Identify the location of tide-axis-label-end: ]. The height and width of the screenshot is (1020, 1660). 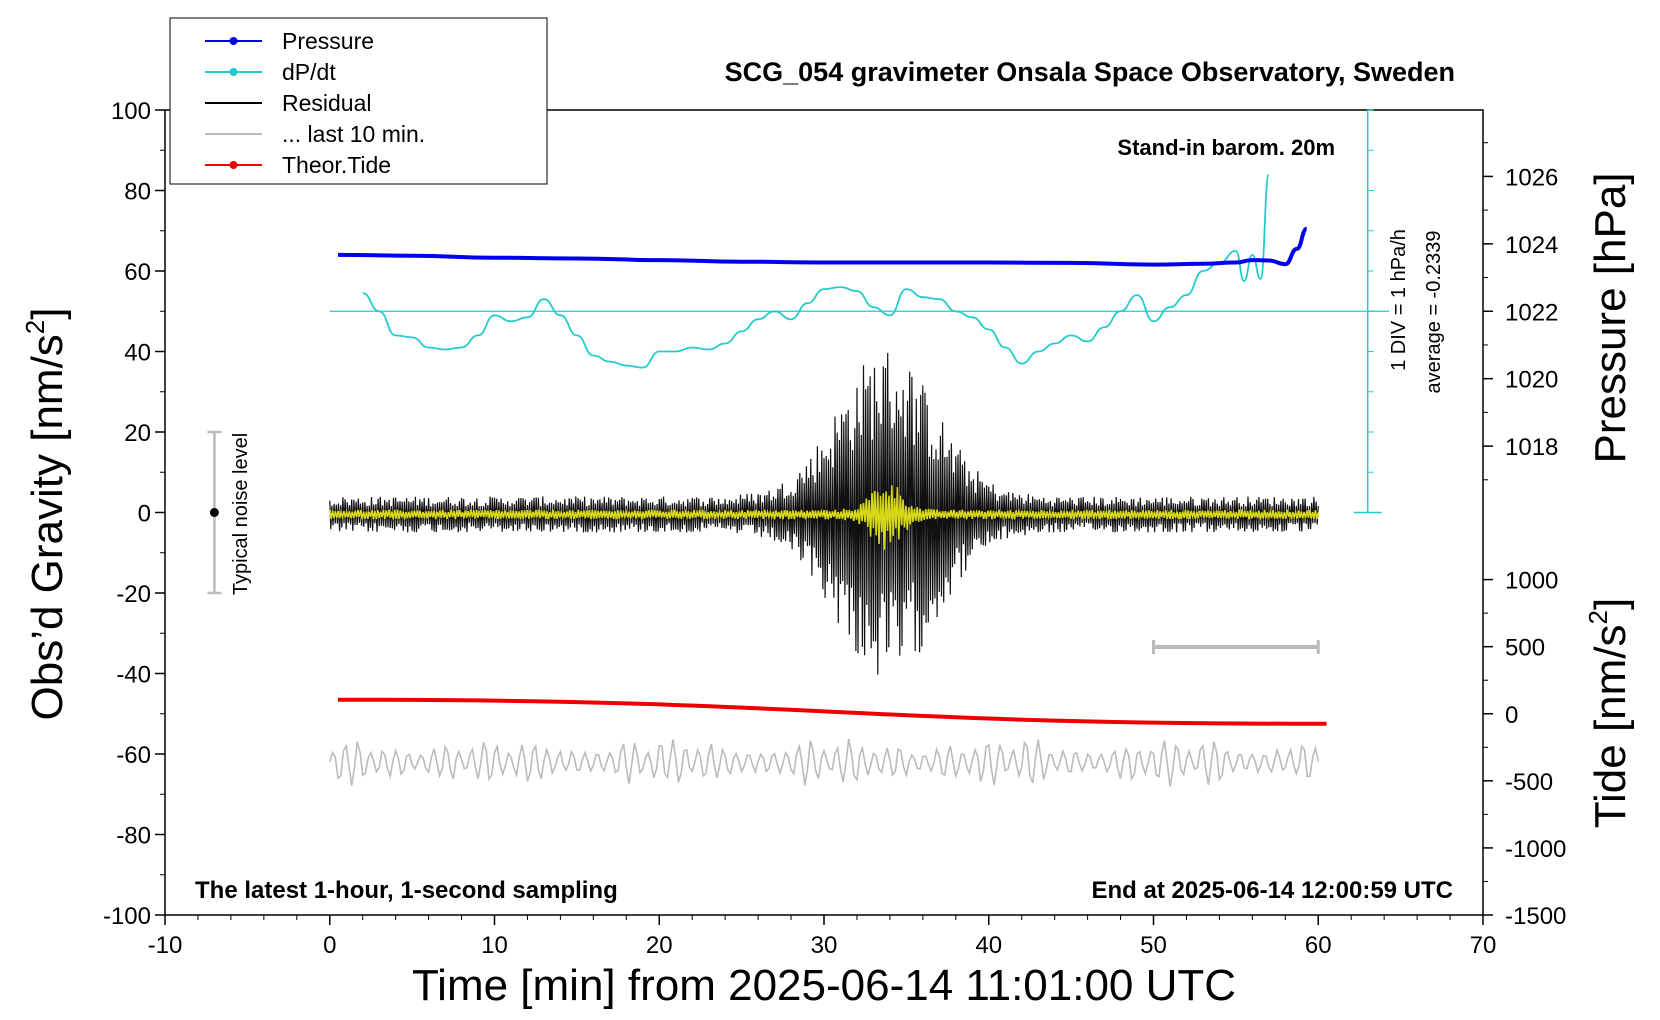
(1610, 604).